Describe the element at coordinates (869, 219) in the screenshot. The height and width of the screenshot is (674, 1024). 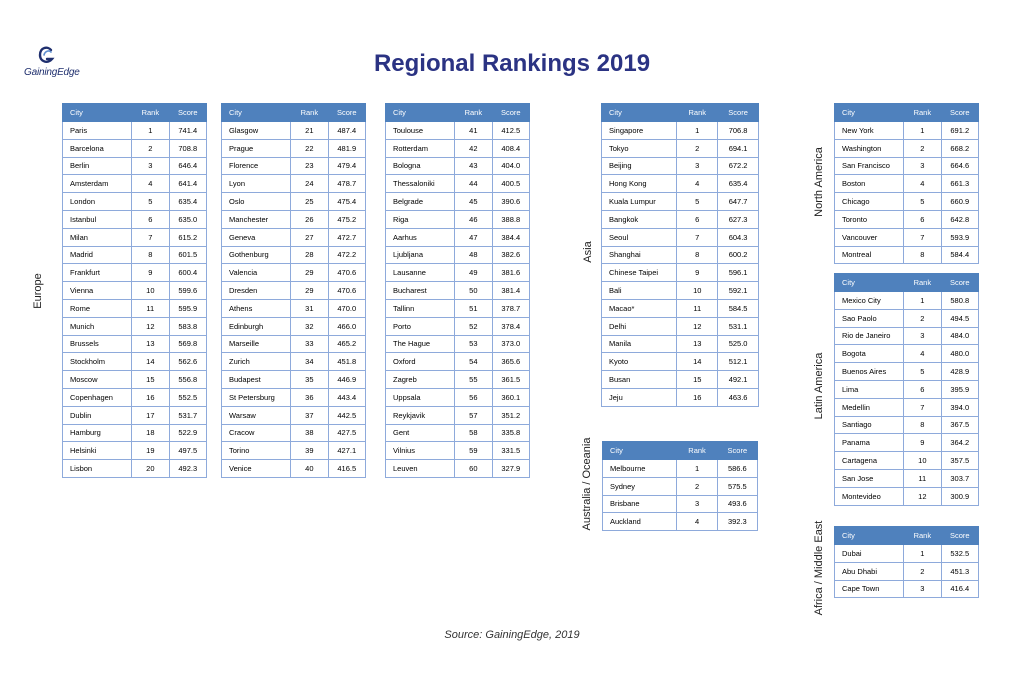
I see `city-cell: Toronto` at that location.